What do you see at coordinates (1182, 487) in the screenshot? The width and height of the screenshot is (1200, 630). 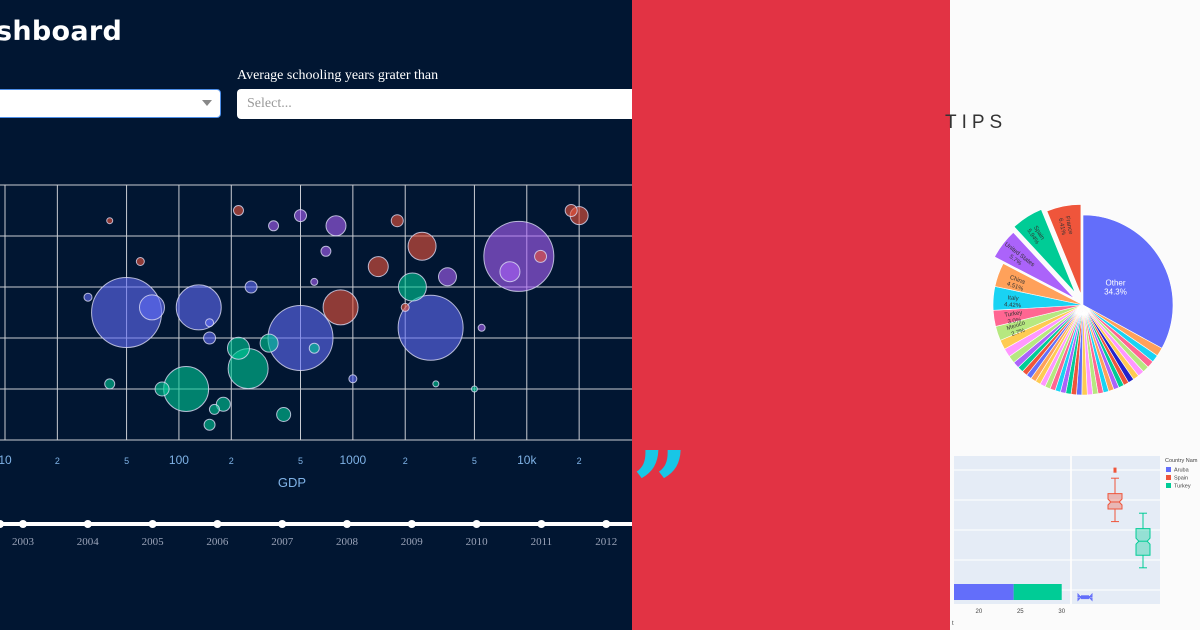 I see `legend-item: Turkey` at bounding box center [1182, 487].